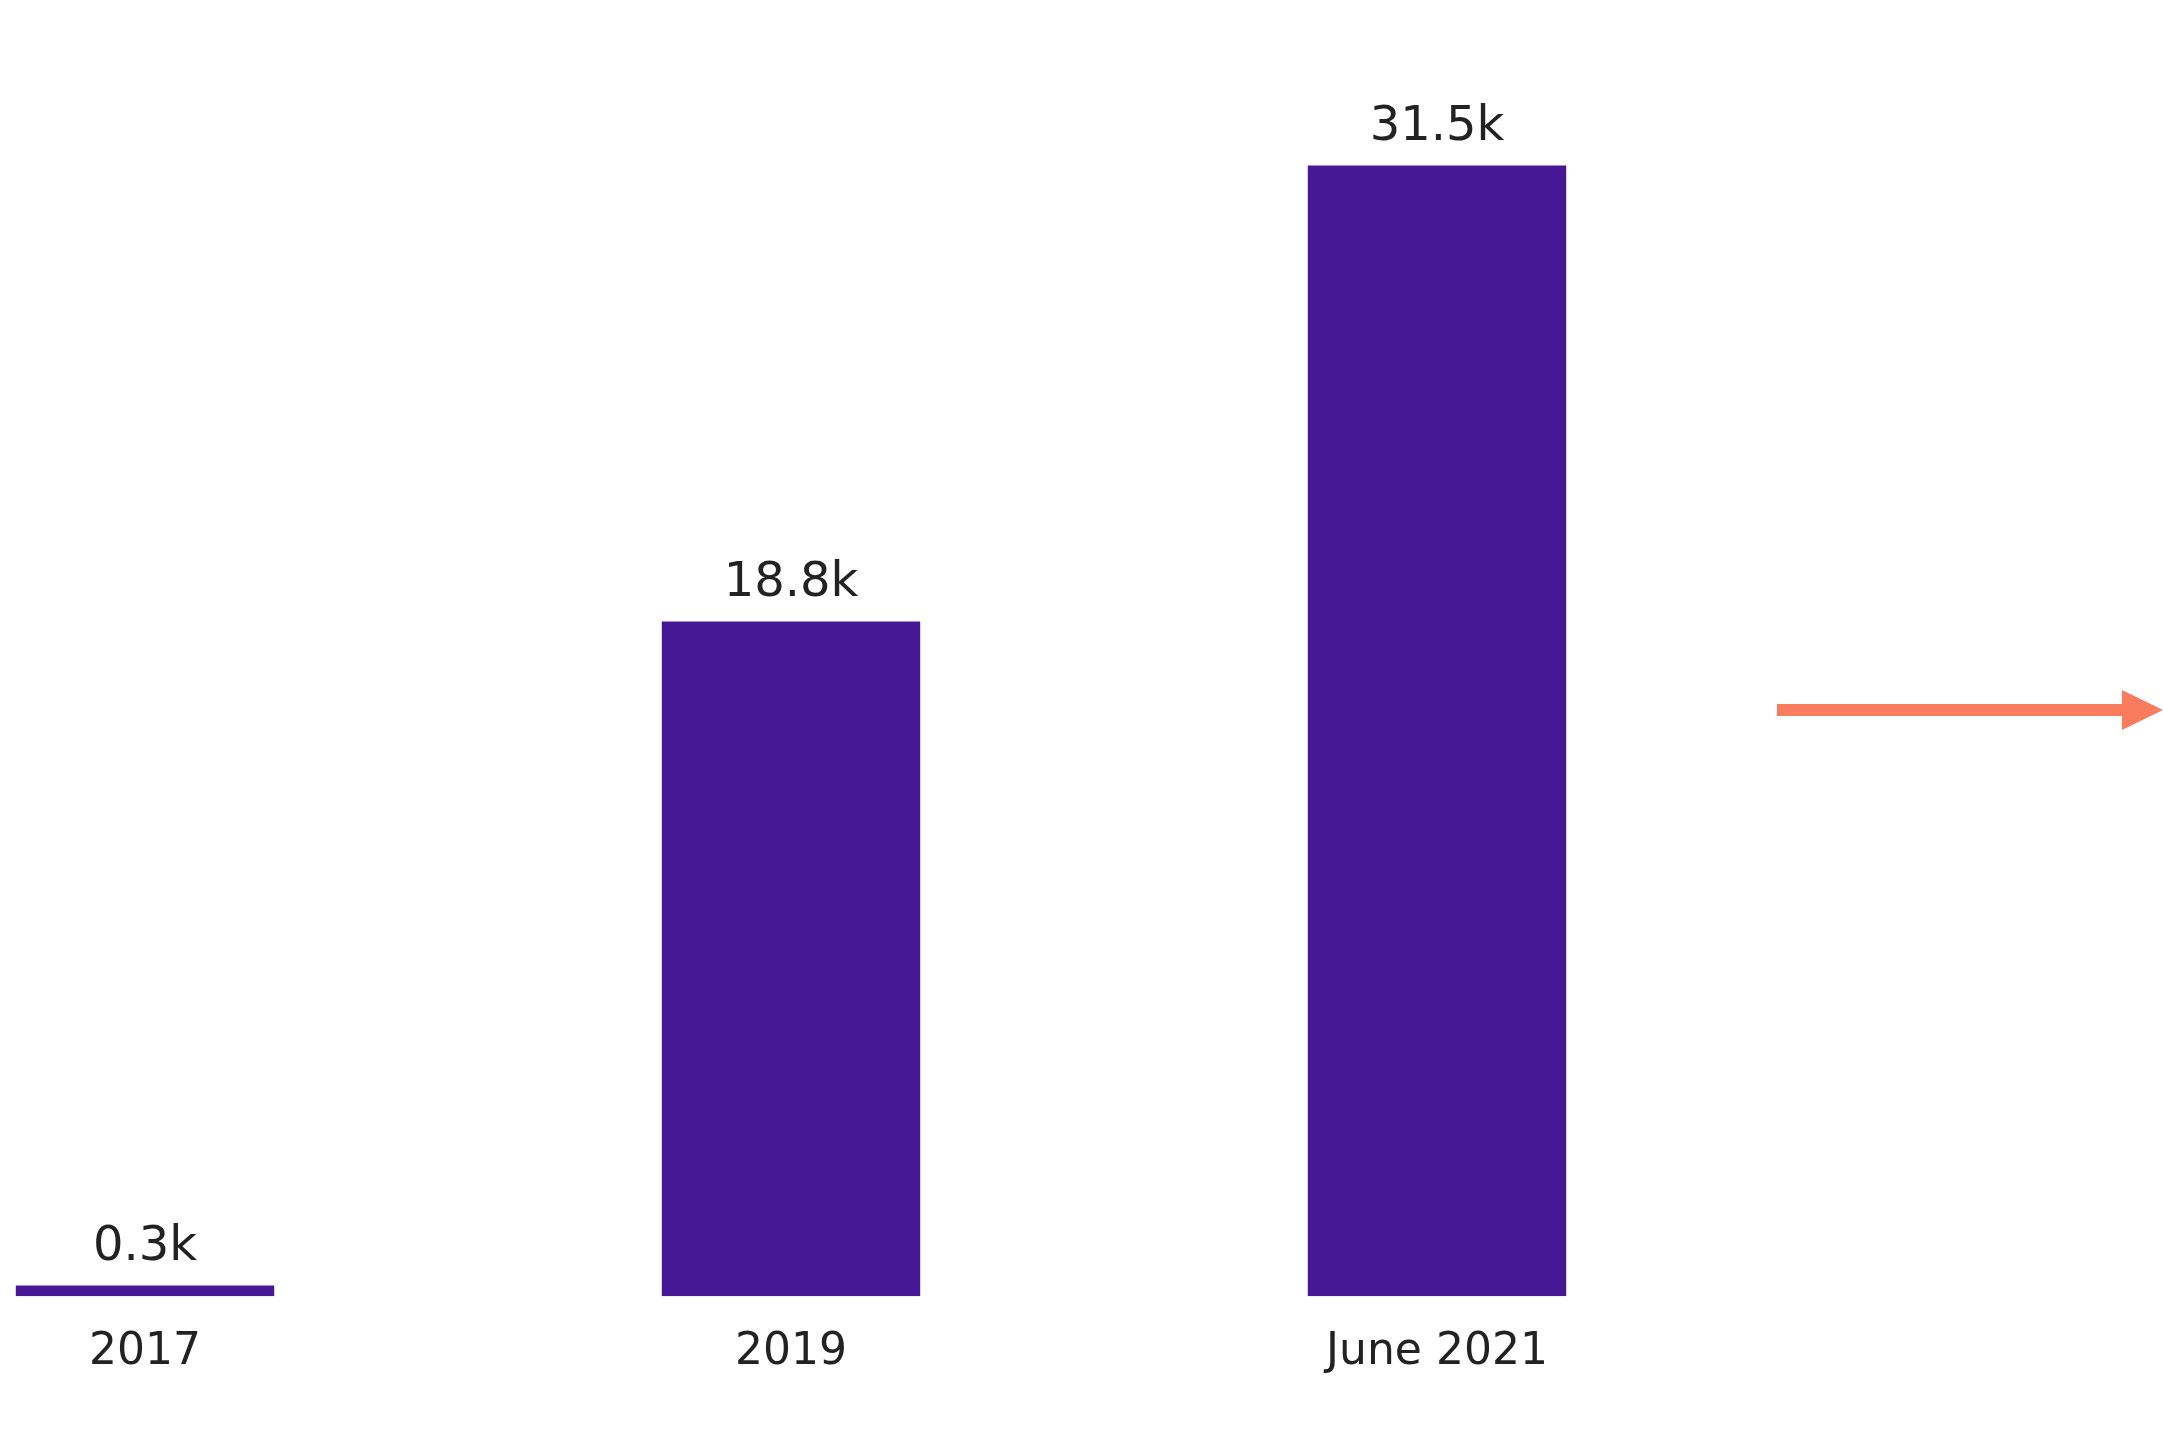  Describe the element at coordinates (791, 578) in the screenshot. I see `data-label: 18.8k` at that location.